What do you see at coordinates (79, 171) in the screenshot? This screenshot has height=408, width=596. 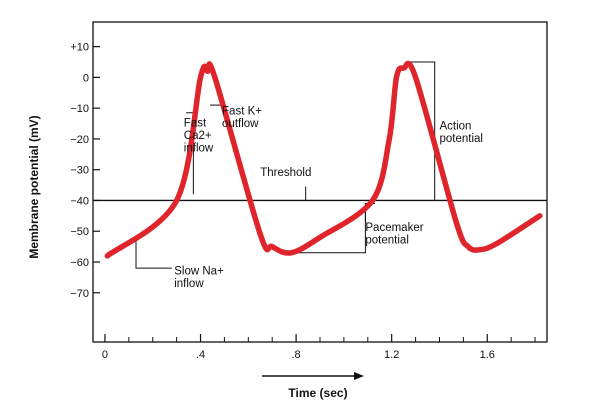 I see `y-tick-label: −30` at bounding box center [79, 171].